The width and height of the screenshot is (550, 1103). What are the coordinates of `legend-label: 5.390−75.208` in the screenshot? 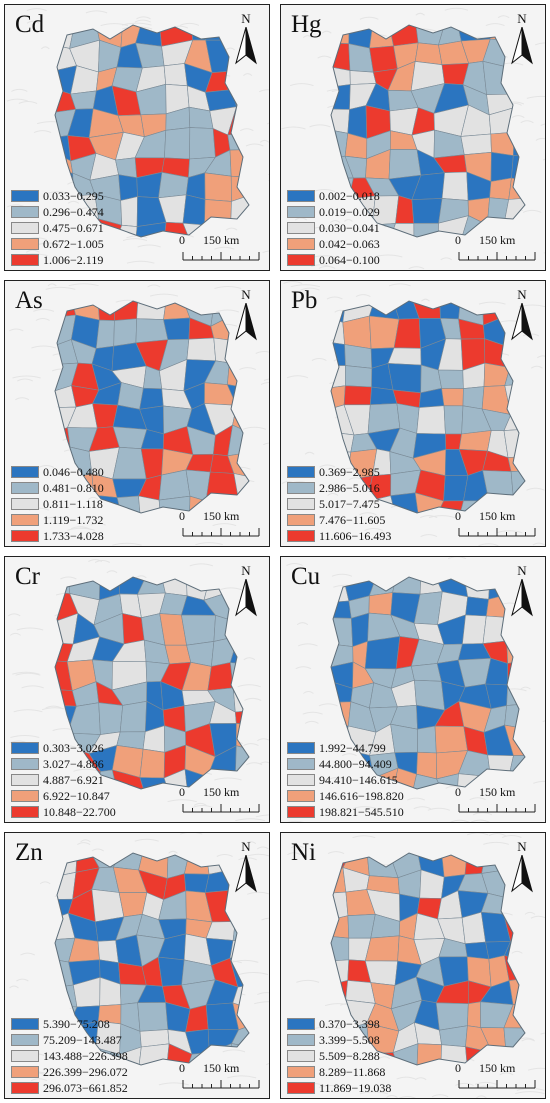 It's located at (76, 1024).